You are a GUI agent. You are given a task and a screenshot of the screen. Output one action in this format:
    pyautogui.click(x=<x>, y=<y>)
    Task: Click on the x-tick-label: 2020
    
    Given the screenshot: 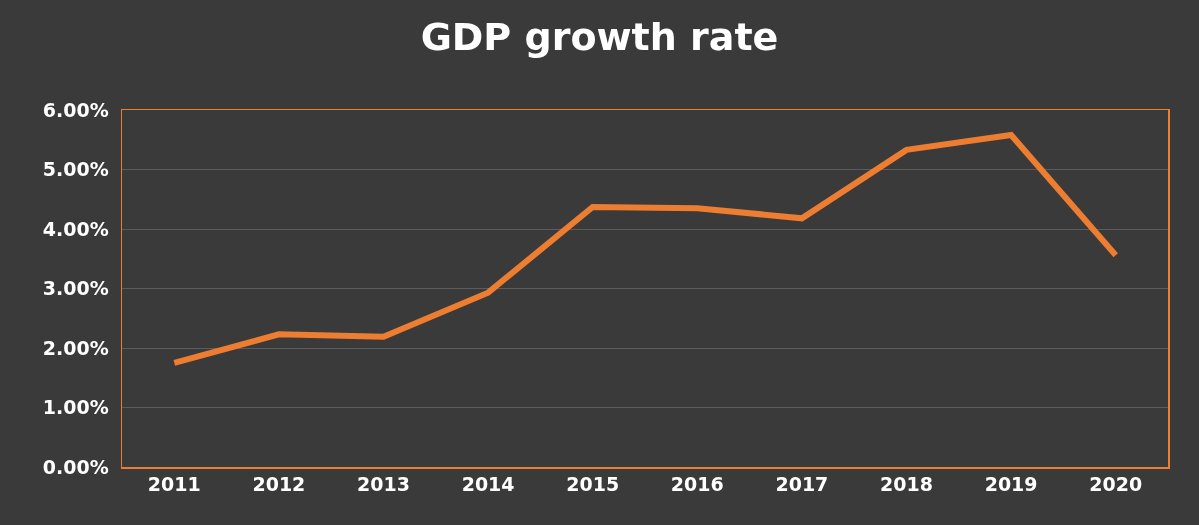 What is the action you would take?
    pyautogui.click(x=1116, y=484)
    